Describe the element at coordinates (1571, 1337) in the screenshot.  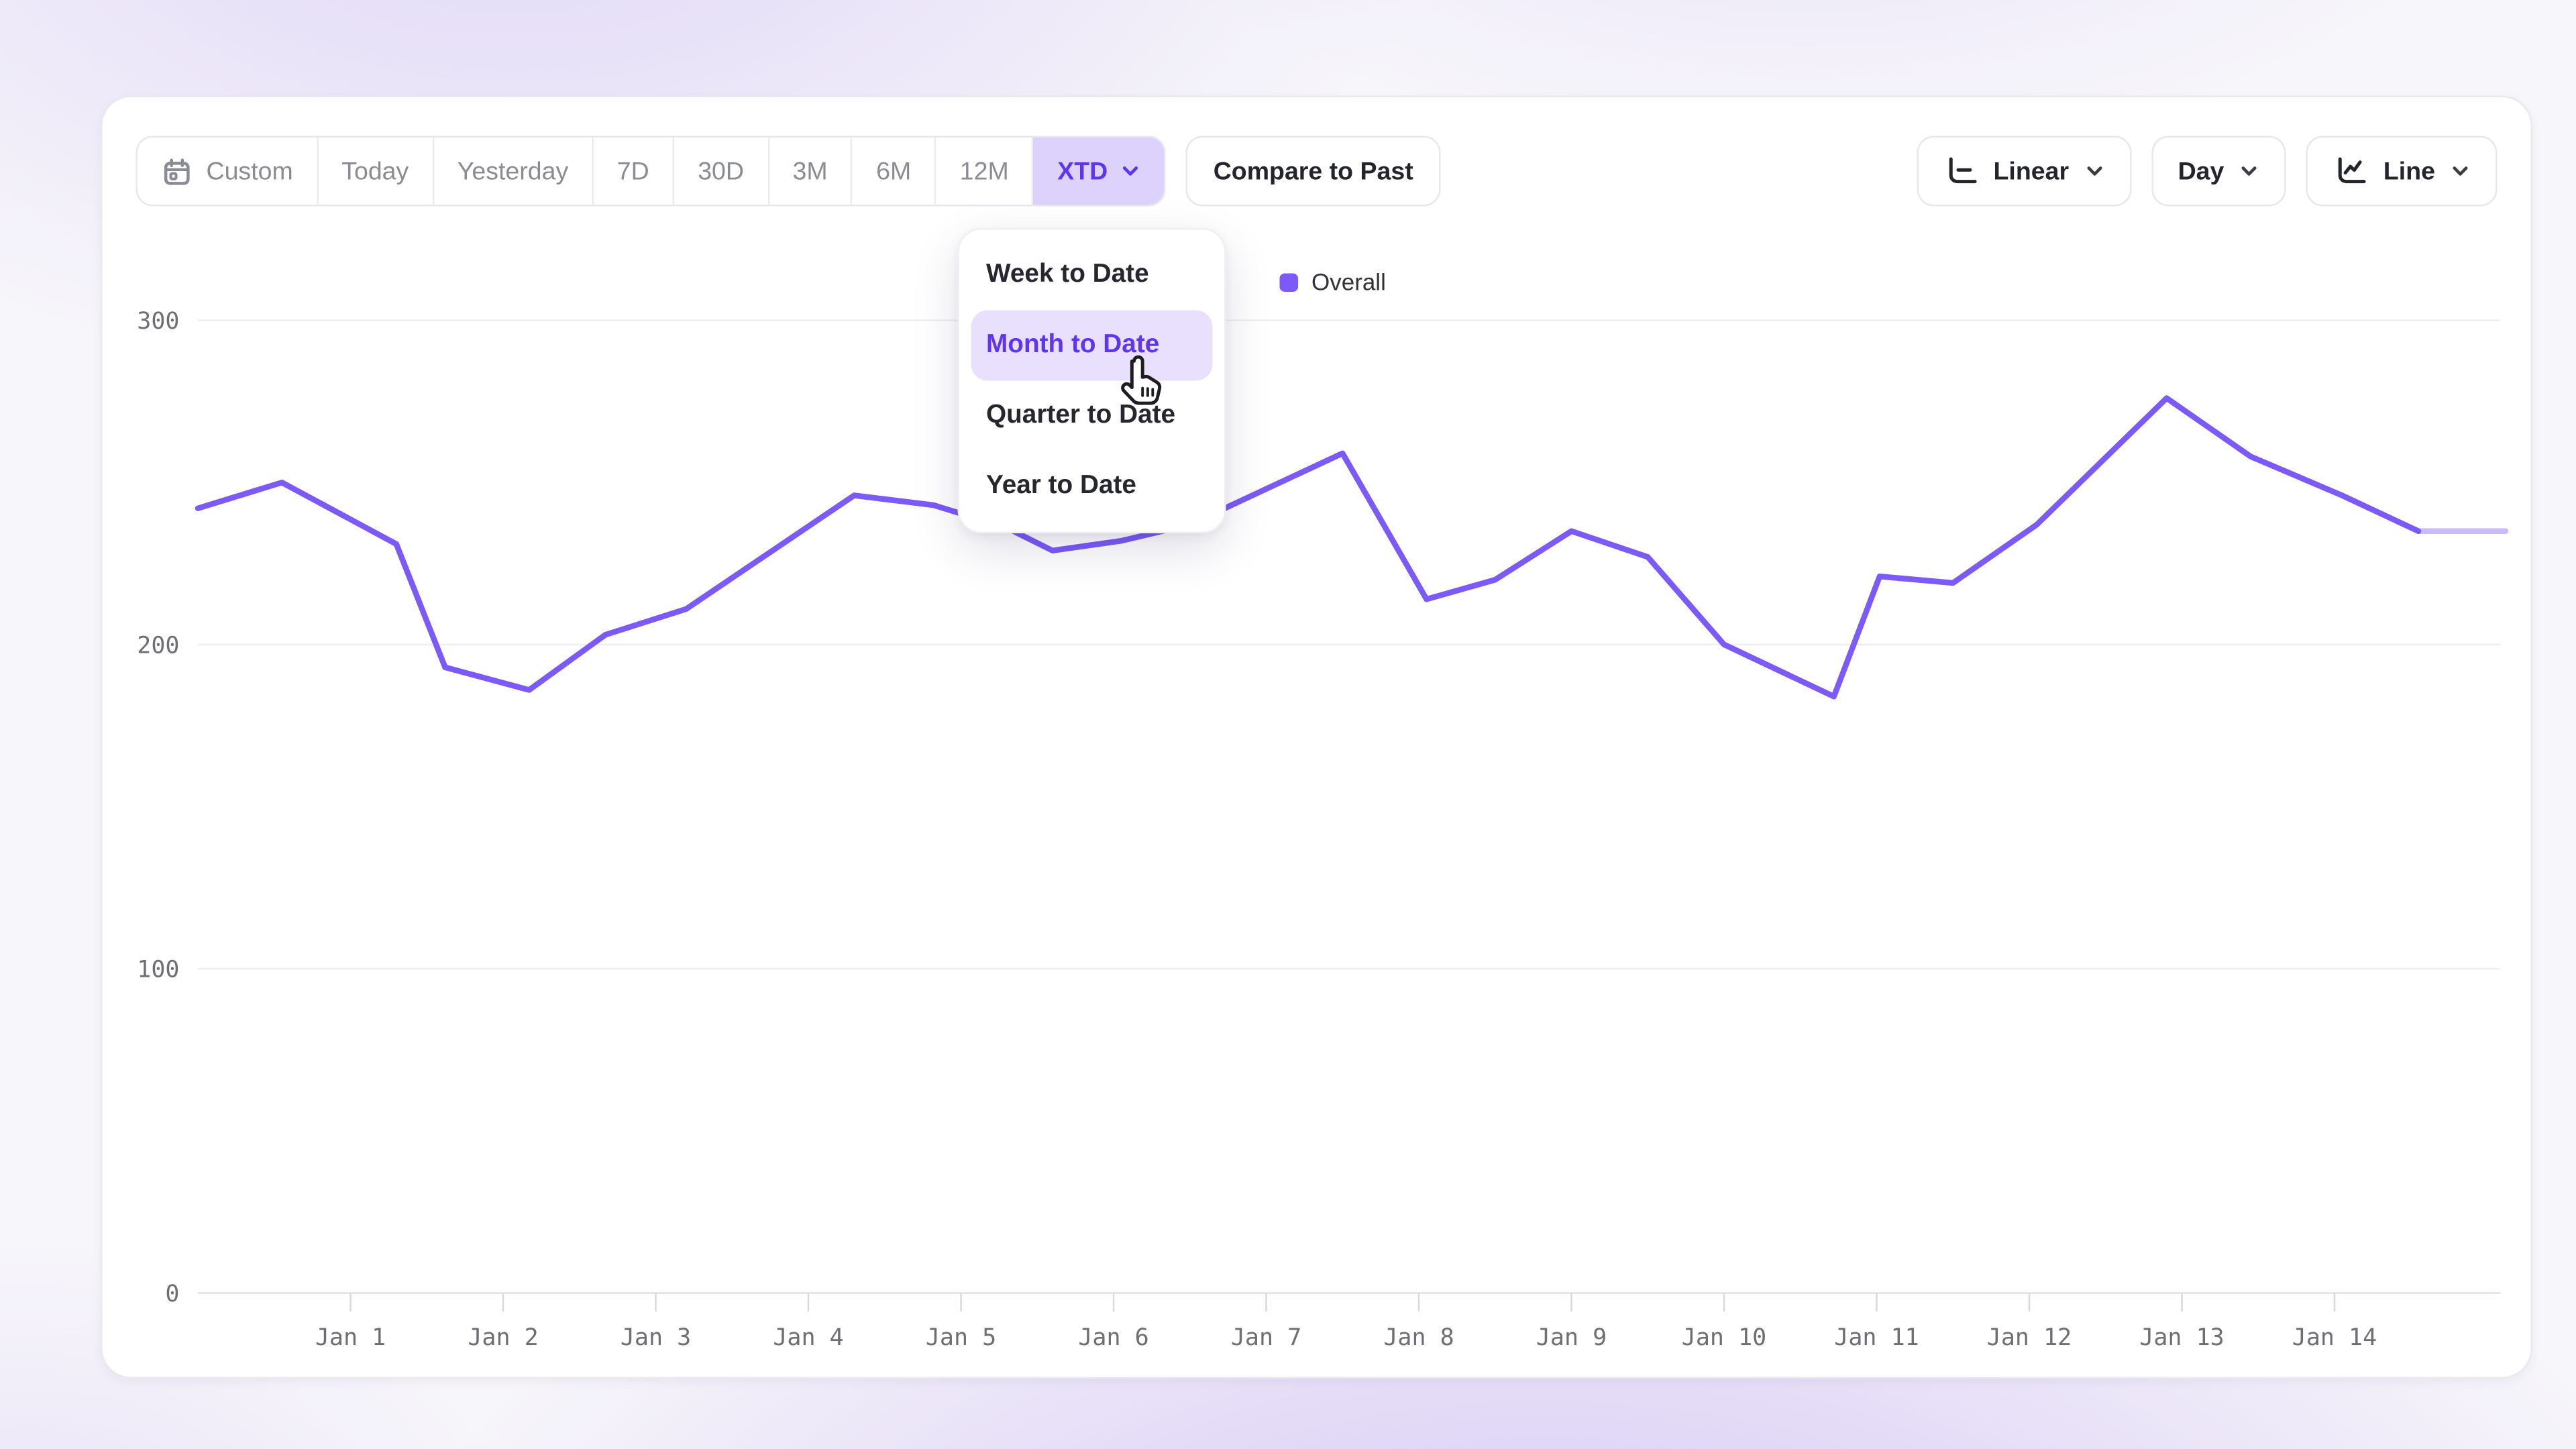
I see `x-axis-tick-label: Jan 9` at that location.